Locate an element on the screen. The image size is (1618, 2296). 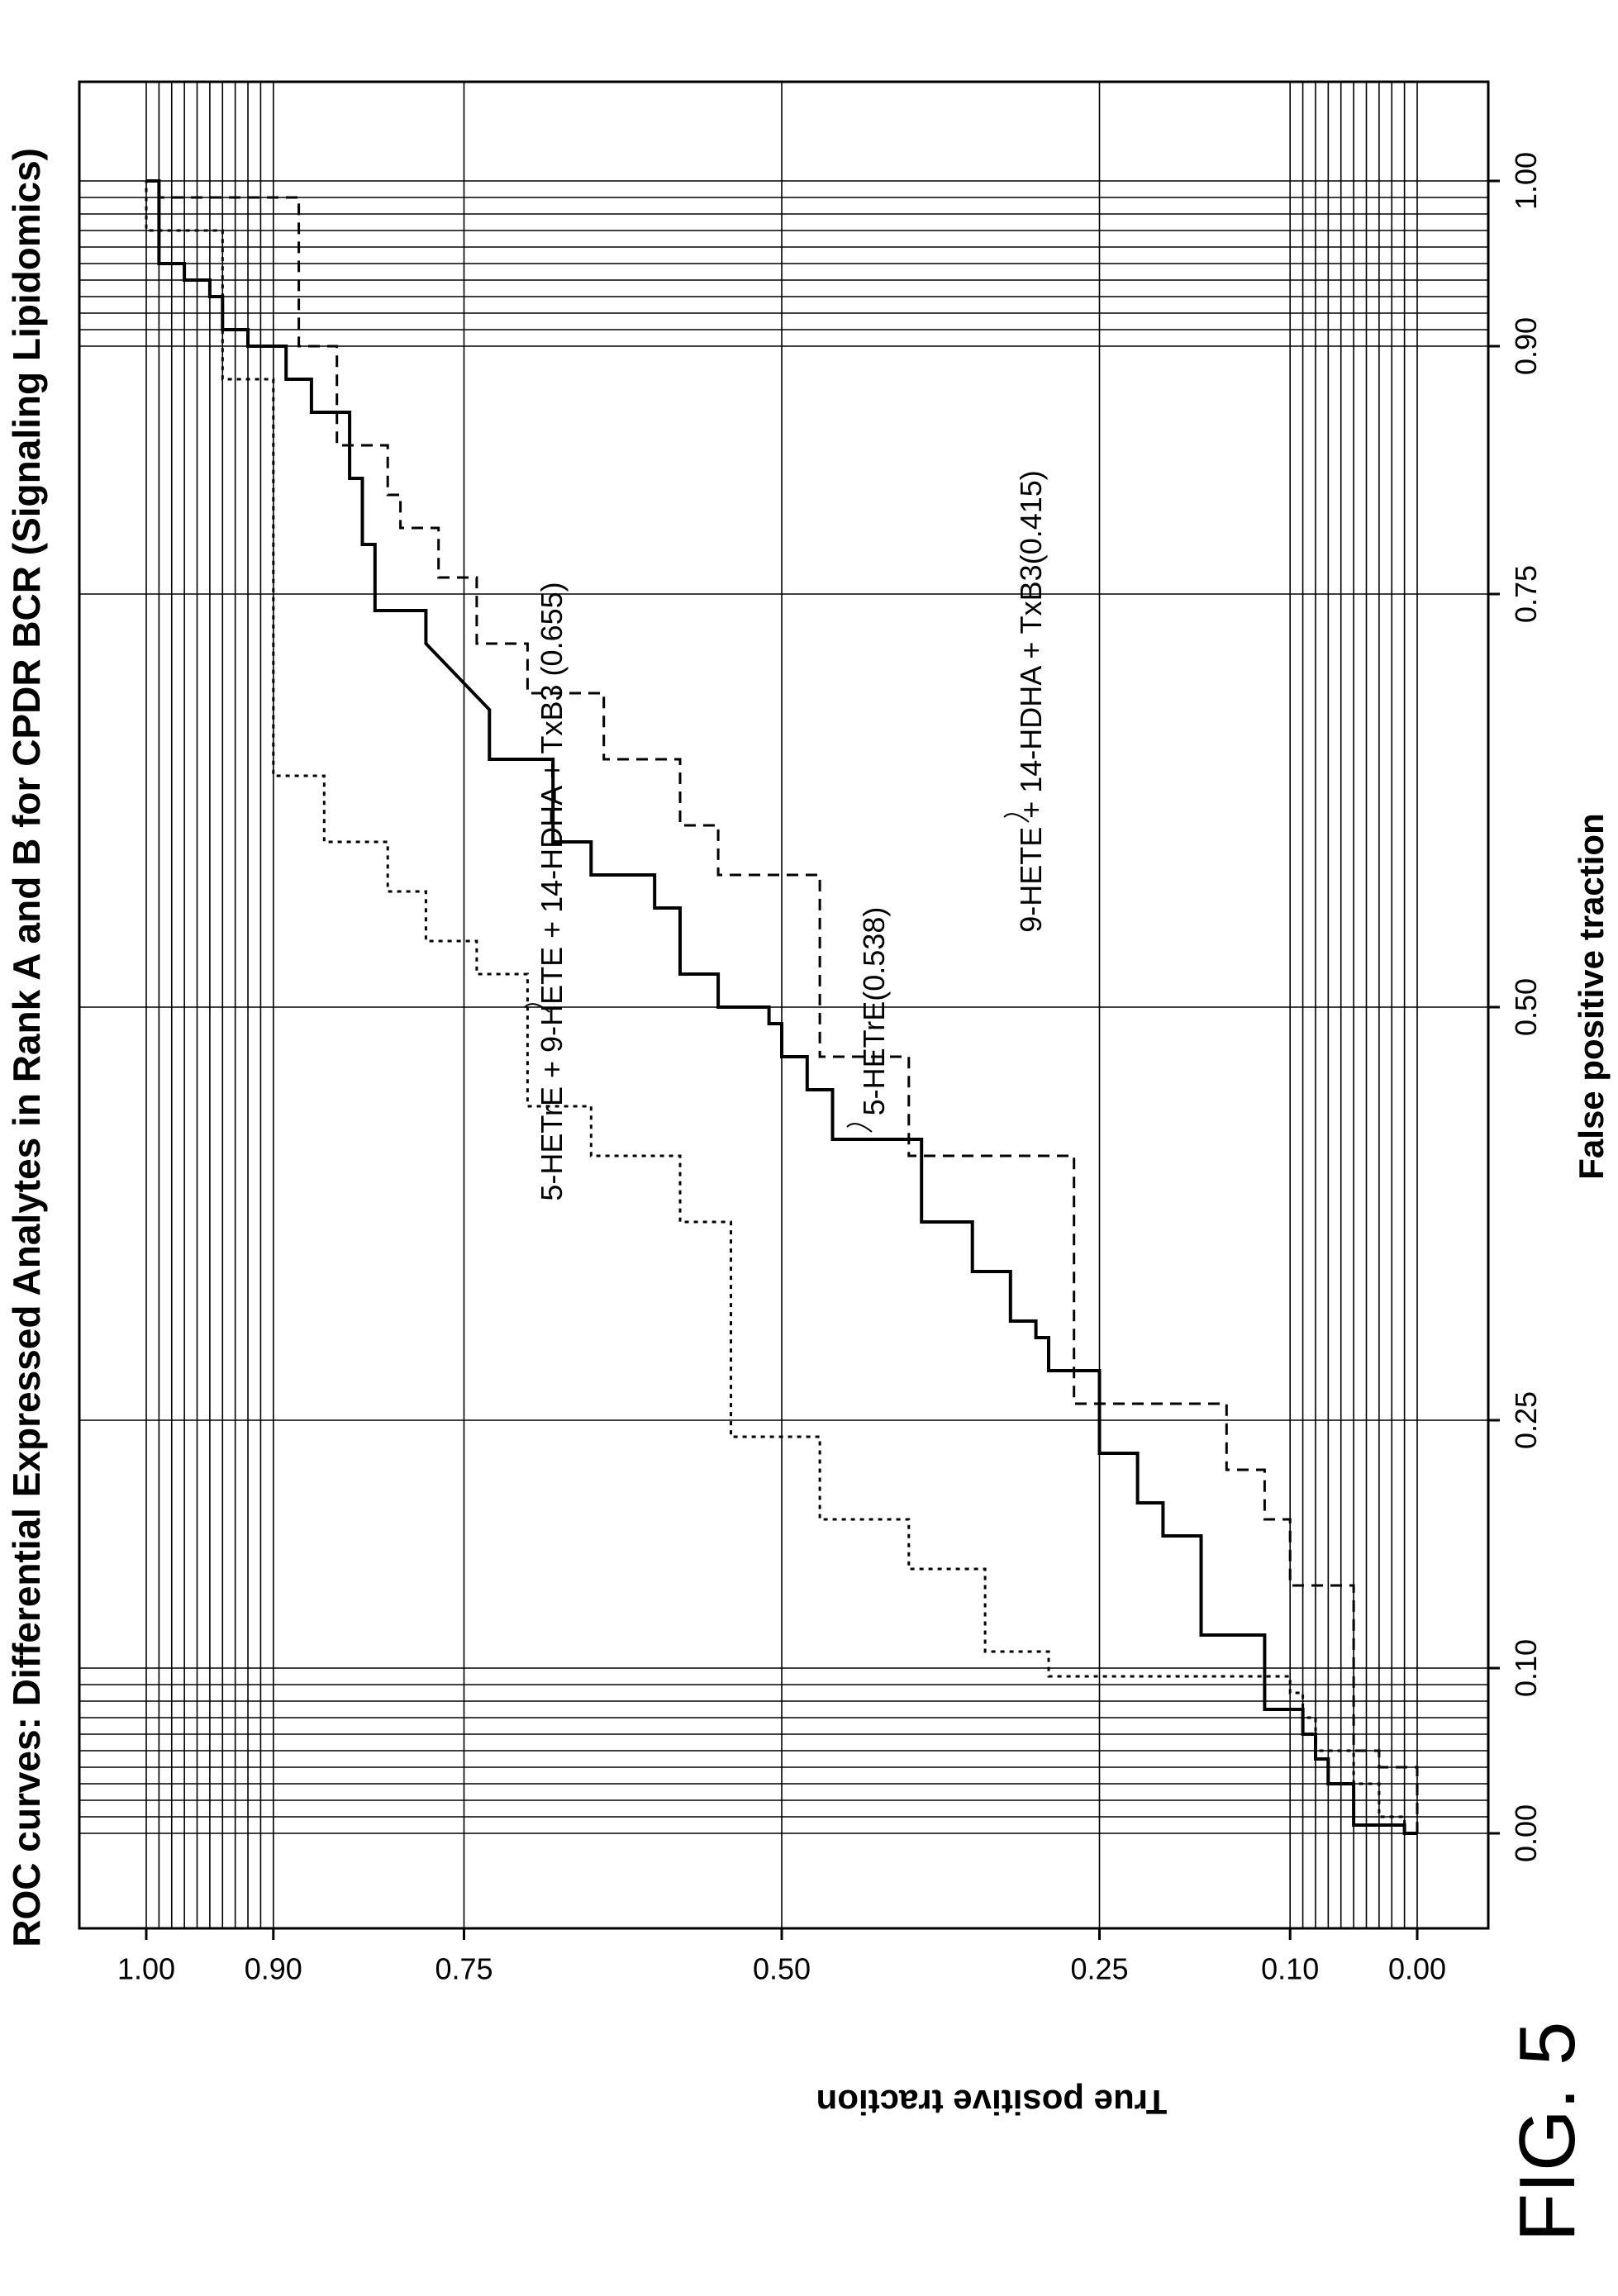
x-tick-label: 0.50 is located at coordinates (1526, 1007).